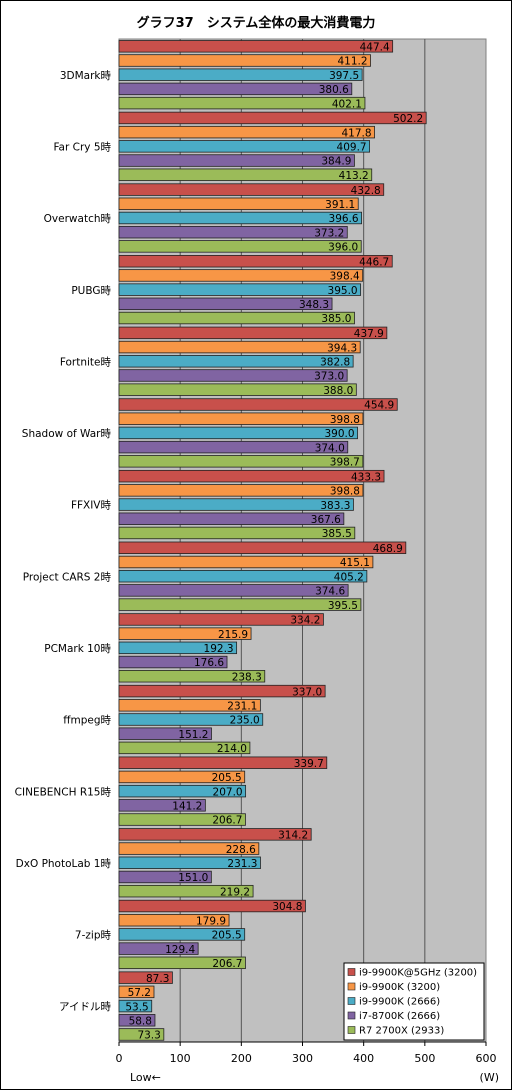 The image size is (512, 1090). Describe the element at coordinates (187, 807) in the screenshot. I see `value-label: 141.2` at that location.